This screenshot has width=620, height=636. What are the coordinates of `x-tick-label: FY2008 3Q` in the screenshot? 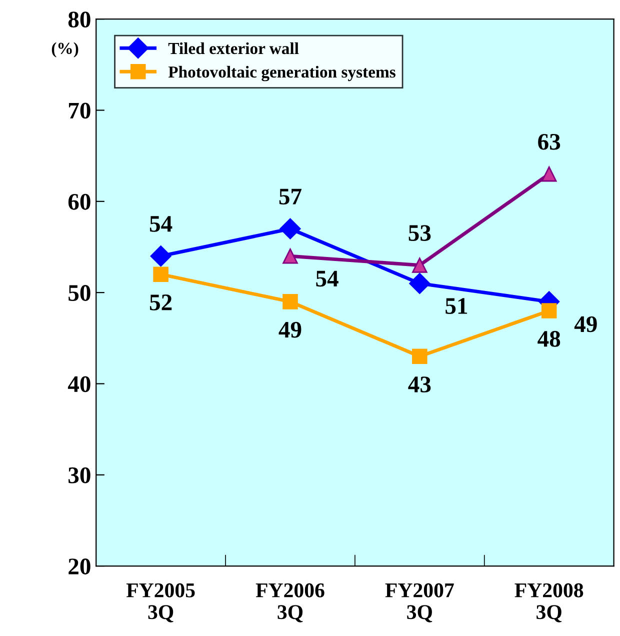 It's located at (549, 602).